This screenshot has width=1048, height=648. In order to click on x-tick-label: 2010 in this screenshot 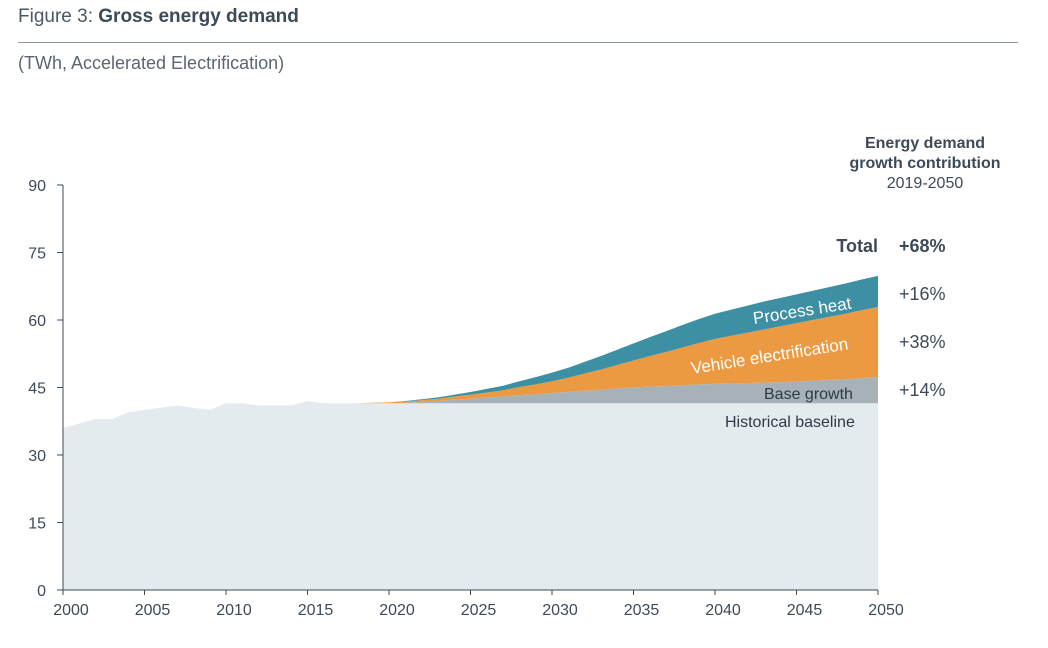, I will do `click(234, 610)`.